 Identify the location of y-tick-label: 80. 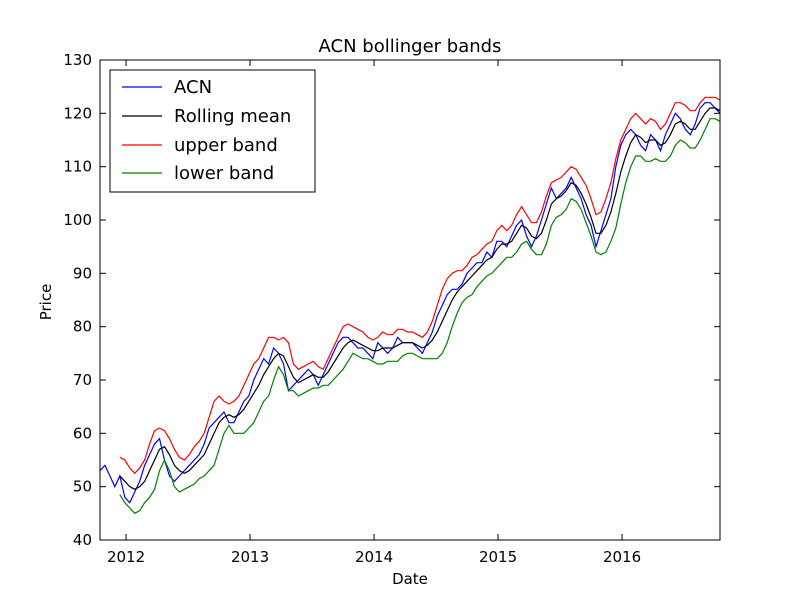
(82, 327).